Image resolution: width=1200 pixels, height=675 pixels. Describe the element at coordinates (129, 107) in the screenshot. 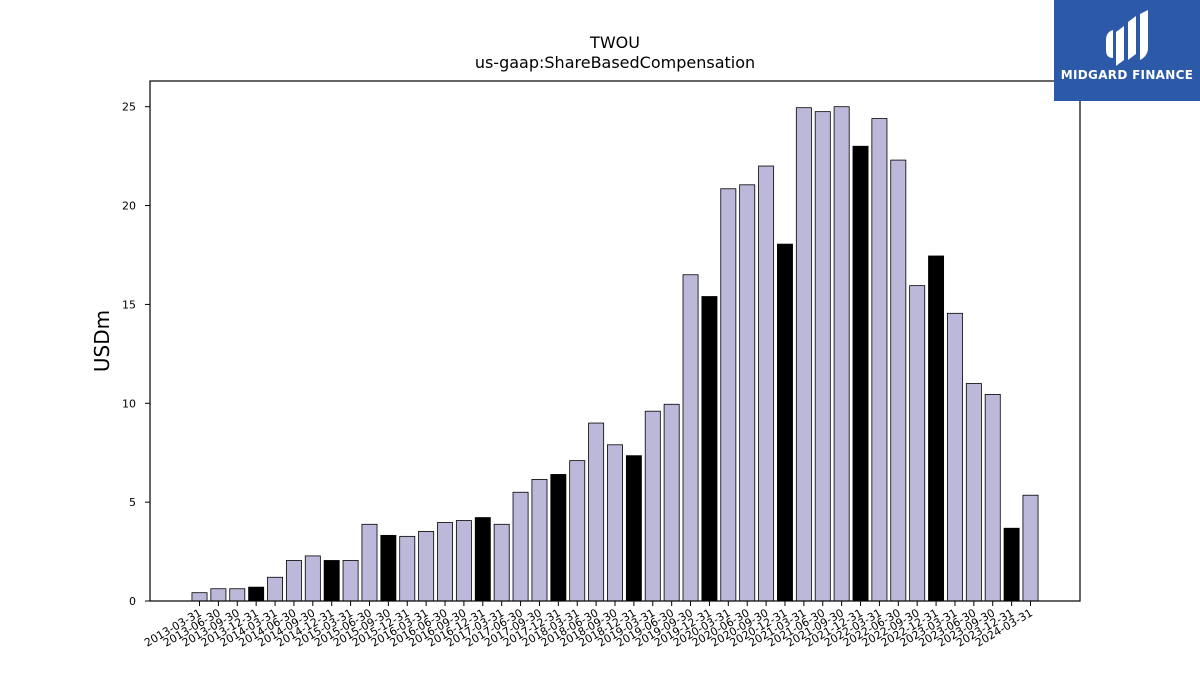

I see `y-tick-label: 25` at that location.